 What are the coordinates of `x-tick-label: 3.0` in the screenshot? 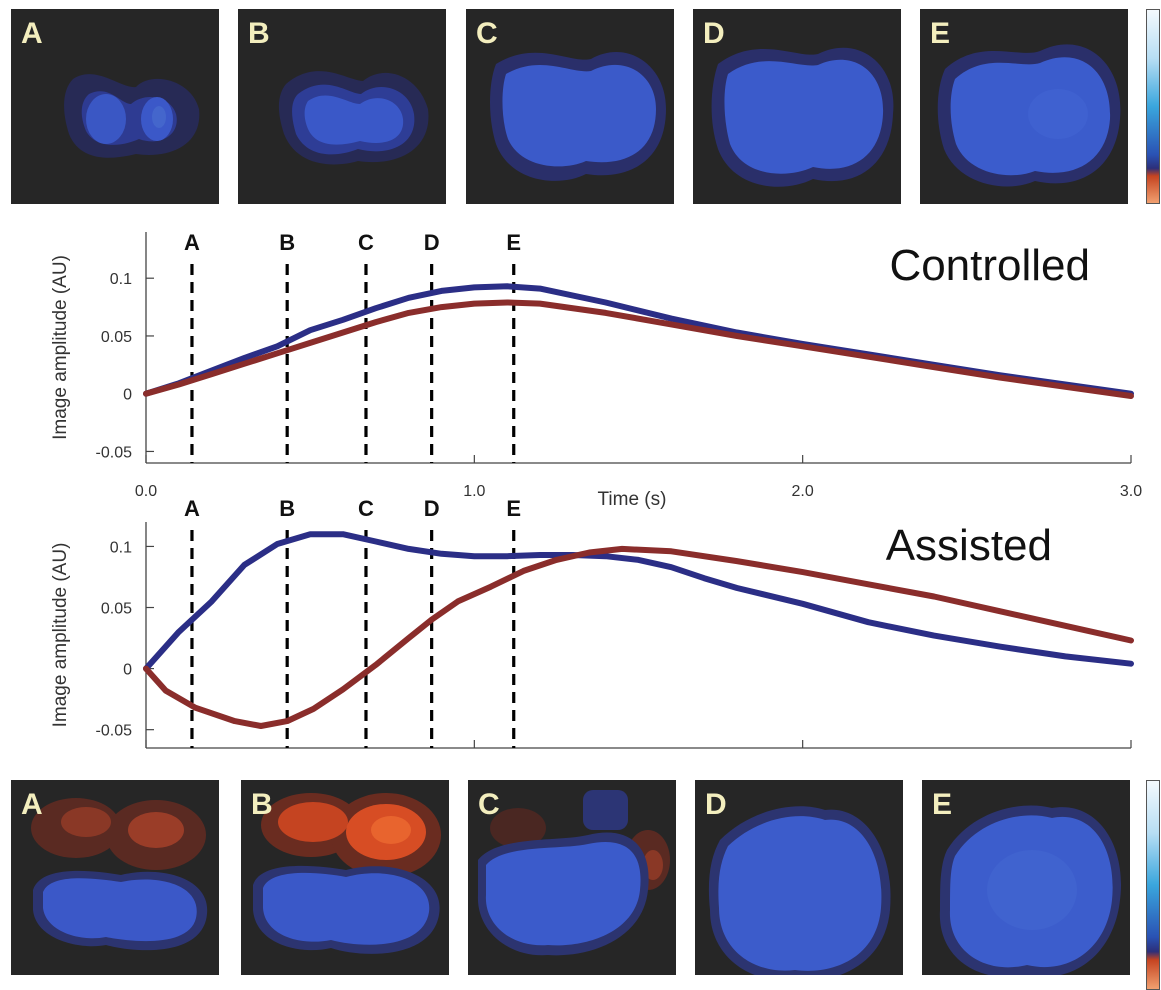 It's located at (1131, 491).